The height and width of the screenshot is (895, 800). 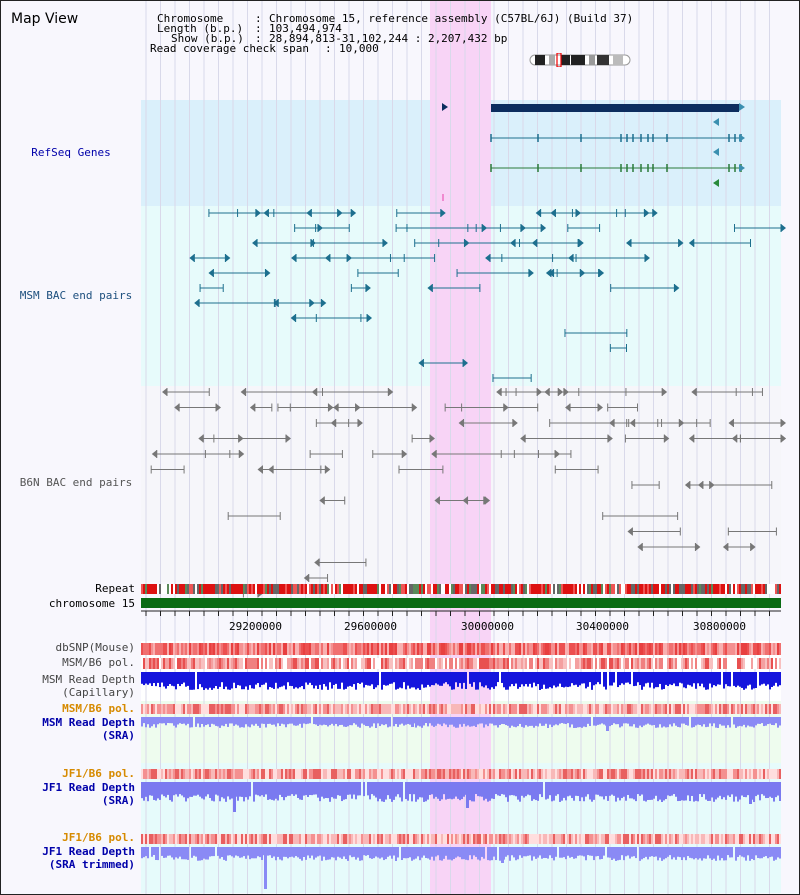 What do you see at coordinates (98, 837) in the screenshot?
I see `jf1-b6-pol-trim-label: JF1/B6 pol.` at bounding box center [98, 837].